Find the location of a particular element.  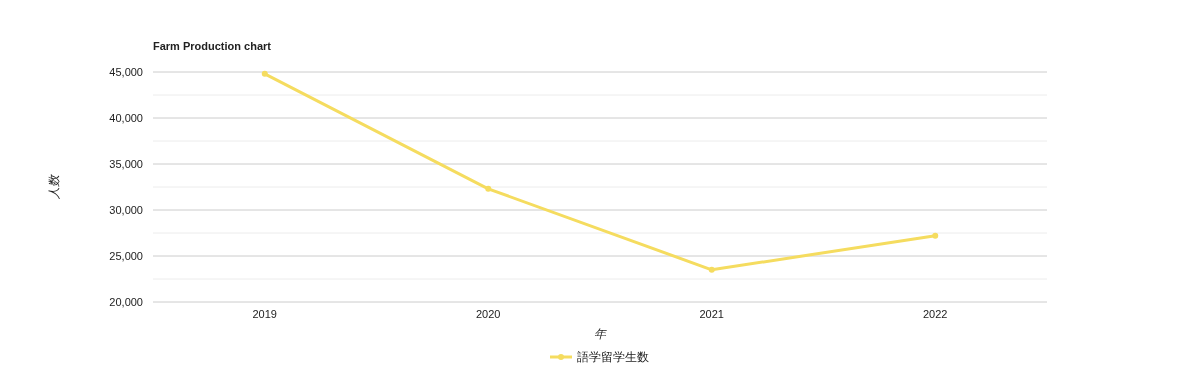

x-tick-label: 2019 is located at coordinates (264, 314).